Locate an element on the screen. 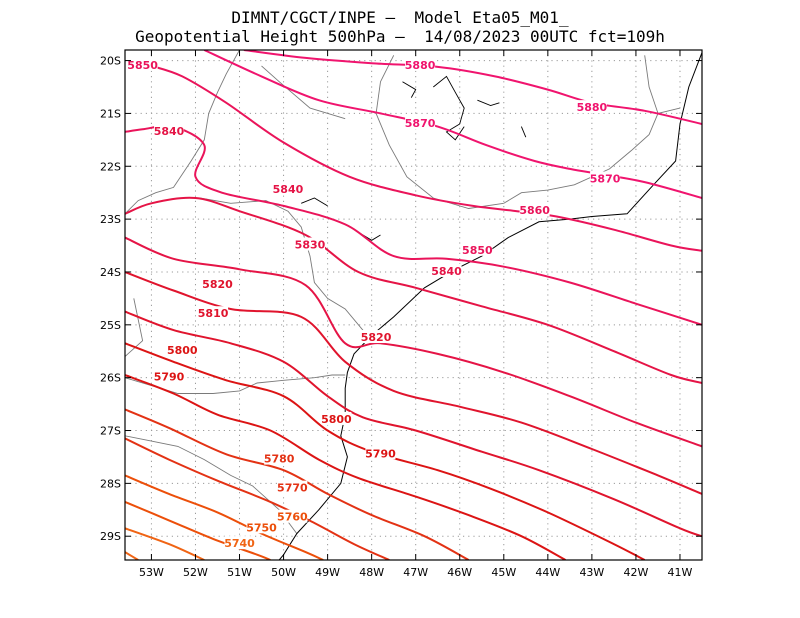  lon-tick-label: 42W is located at coordinates (635, 572).